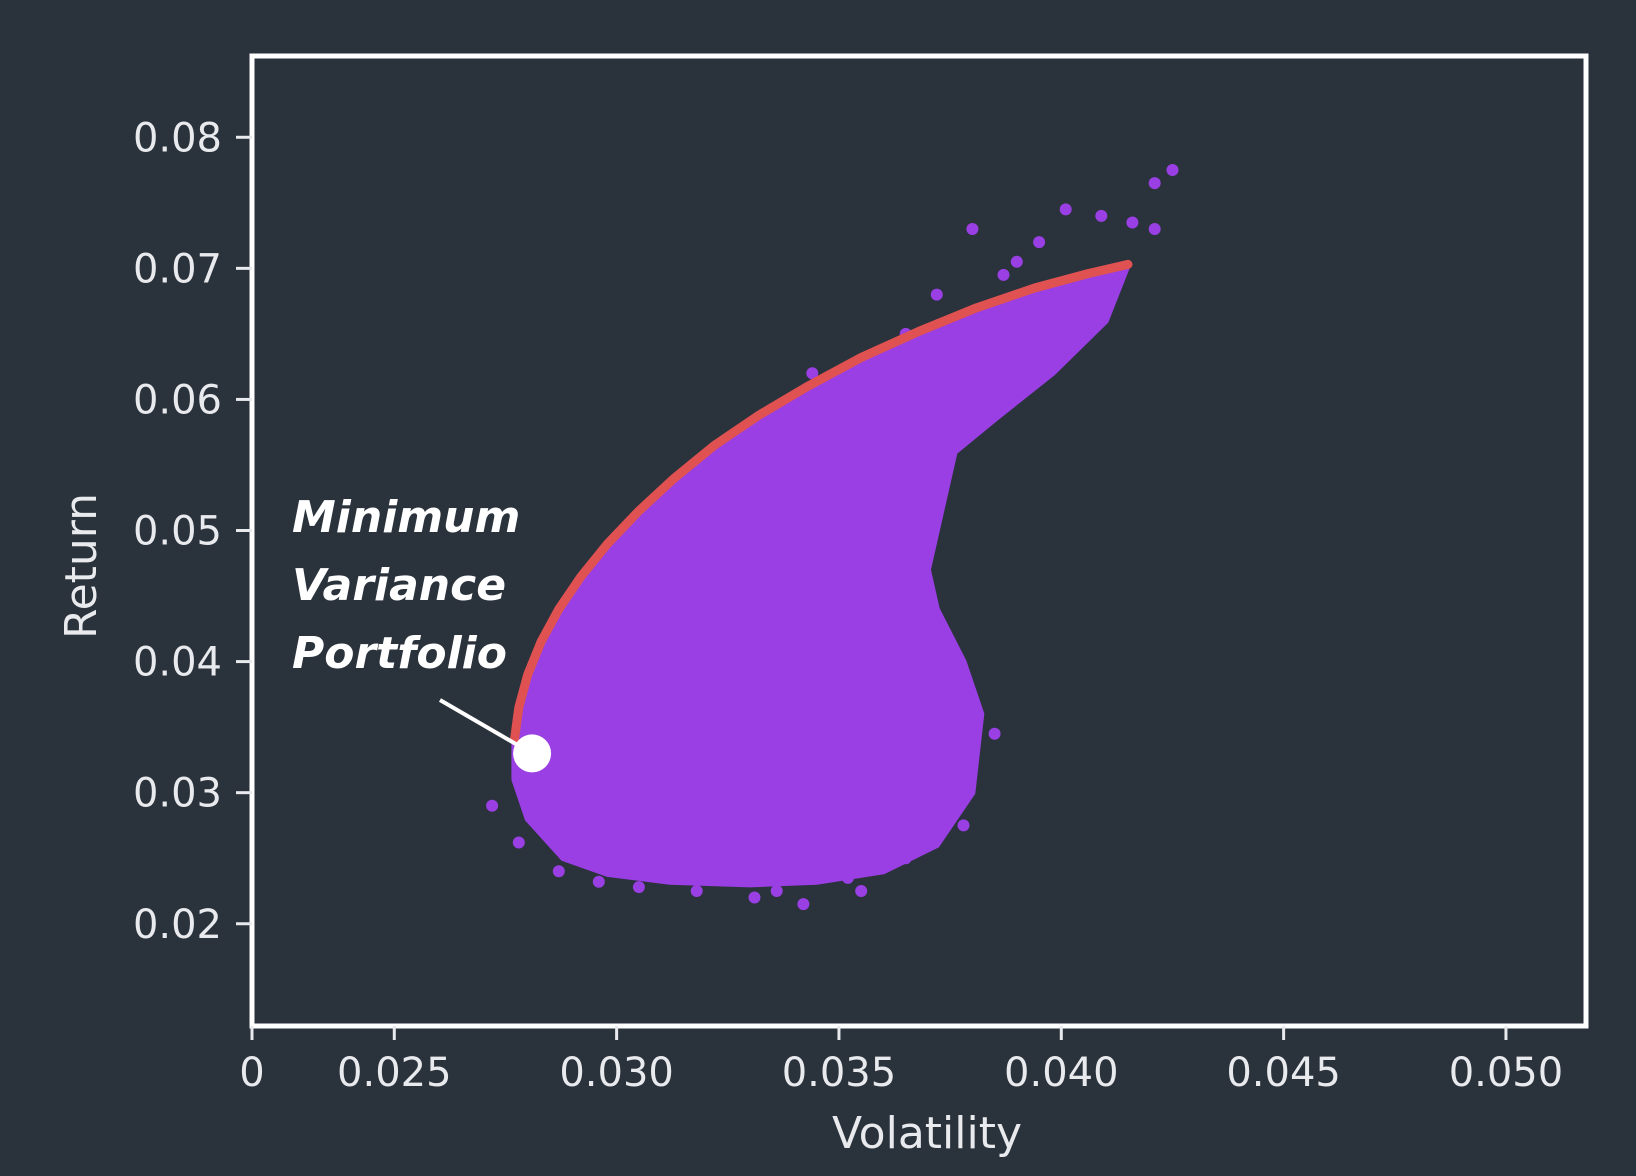 Image resolution: width=1636 pixels, height=1176 pixels. What do you see at coordinates (177, 925) in the screenshot?
I see `y-tick-label: 0.02` at bounding box center [177, 925].